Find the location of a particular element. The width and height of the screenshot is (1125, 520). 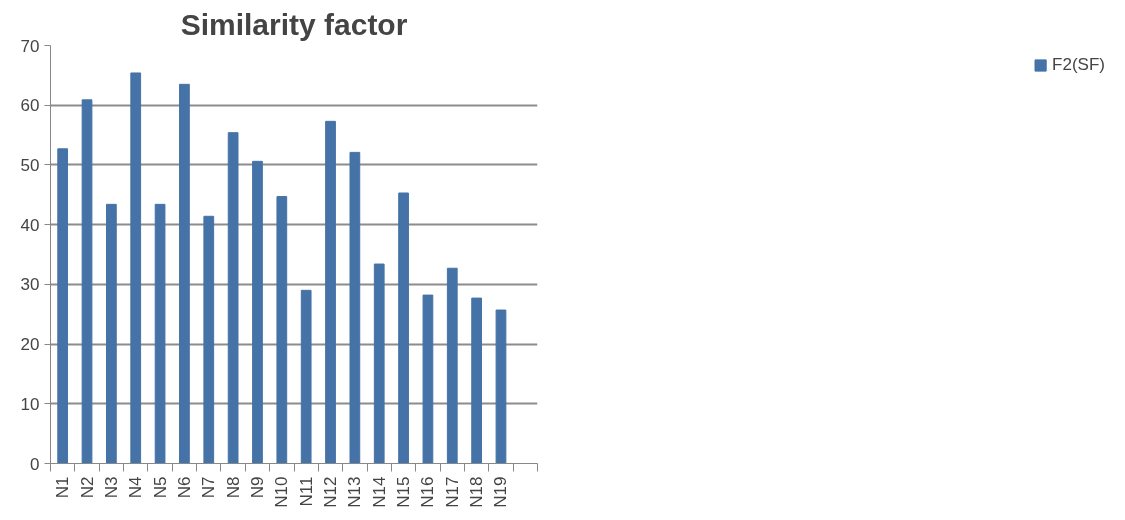

y-tick-label: 20 is located at coordinates (30, 345).